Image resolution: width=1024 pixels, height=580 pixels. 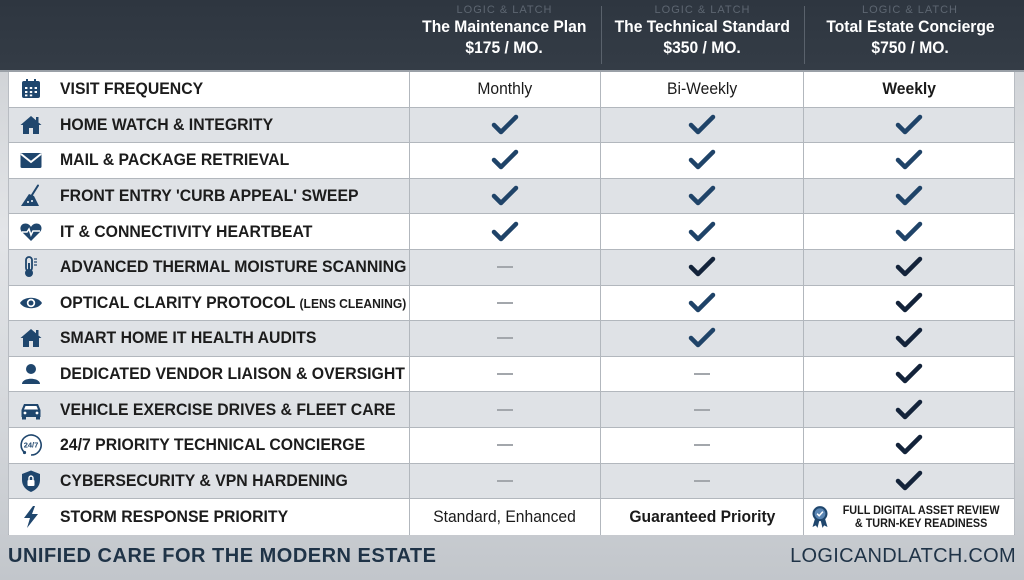 I want to click on feature-cell: CYBERSECURITY & VPN HARDENING, so click(x=209, y=481).